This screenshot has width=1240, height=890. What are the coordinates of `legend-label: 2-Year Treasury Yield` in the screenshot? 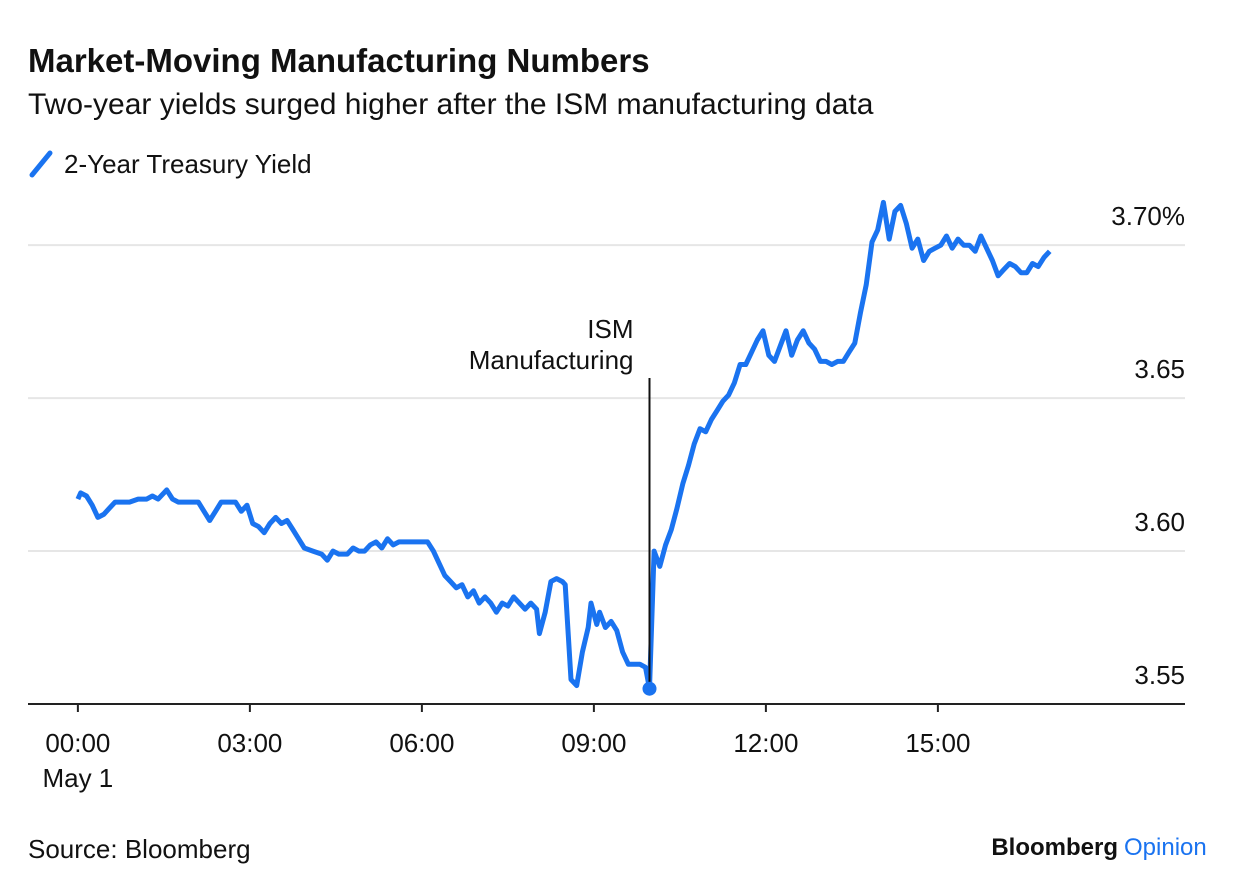 It's located at (188, 164).